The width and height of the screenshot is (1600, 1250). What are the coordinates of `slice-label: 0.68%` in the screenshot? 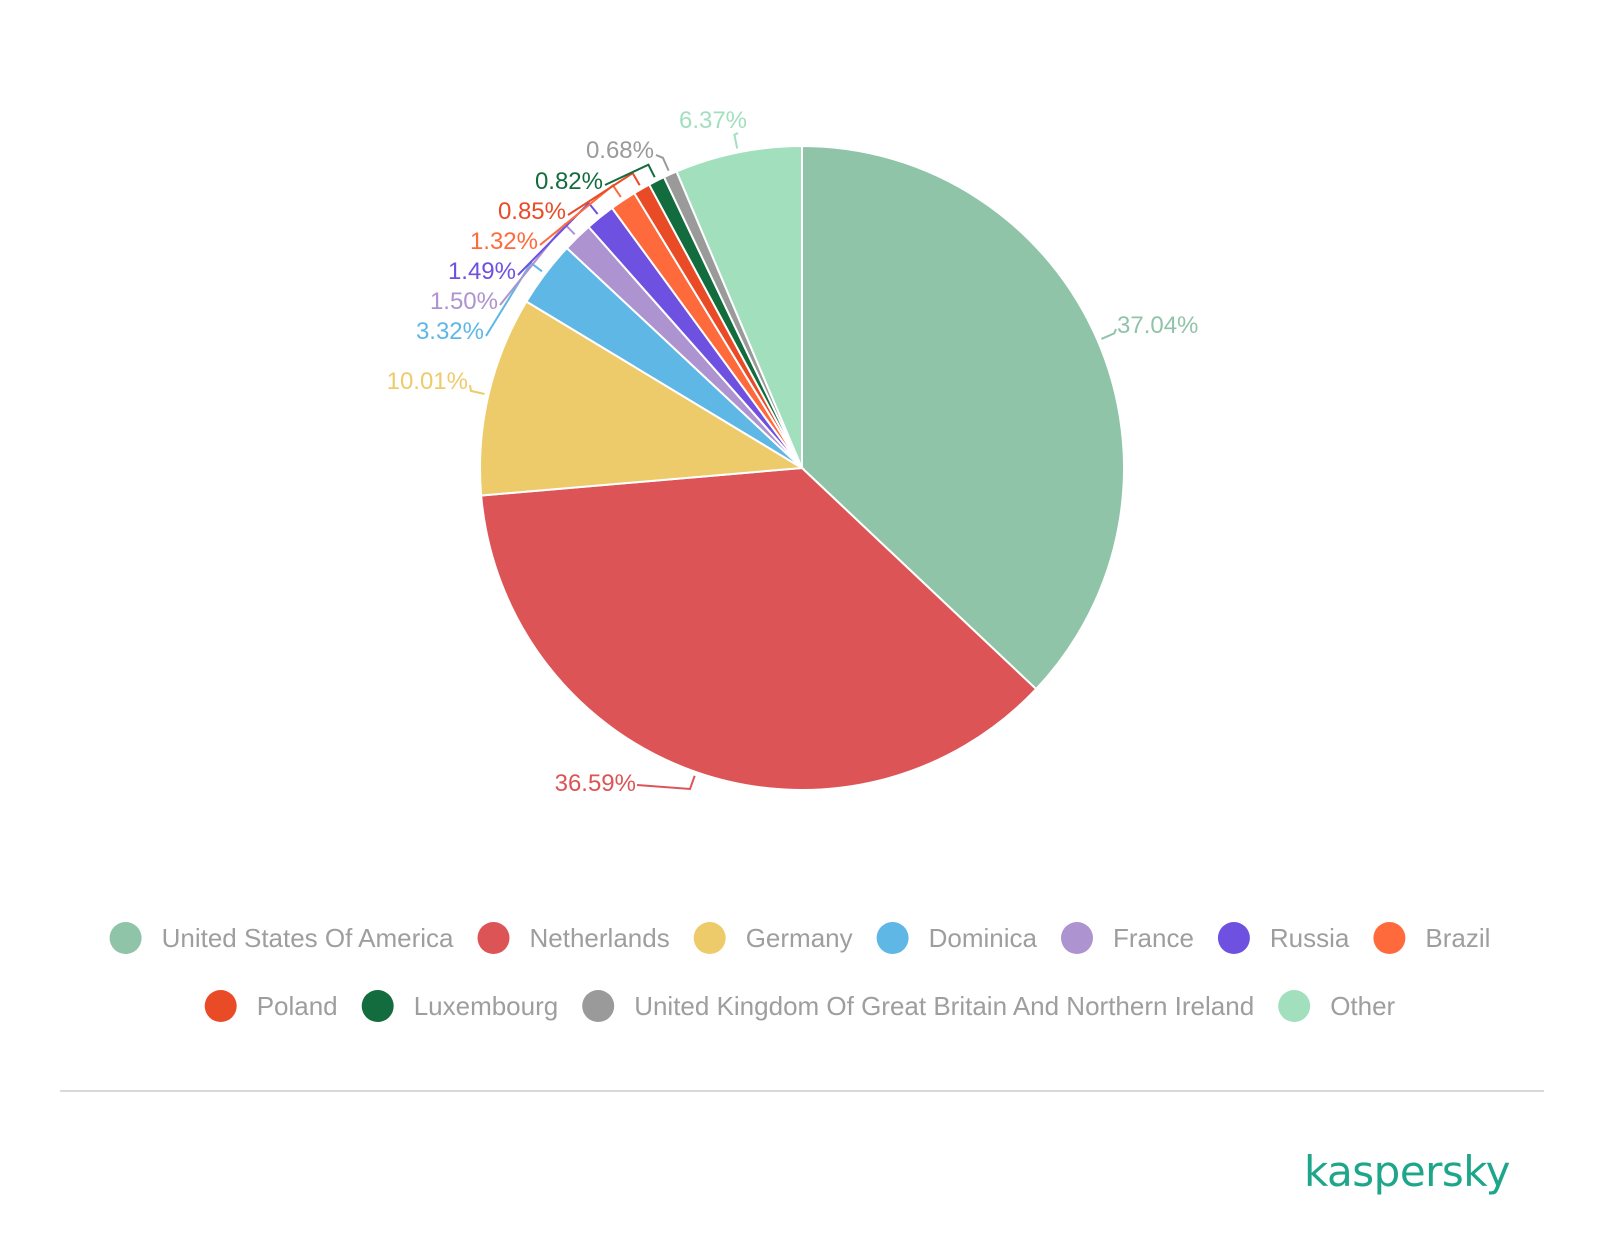 It's located at (620, 150).